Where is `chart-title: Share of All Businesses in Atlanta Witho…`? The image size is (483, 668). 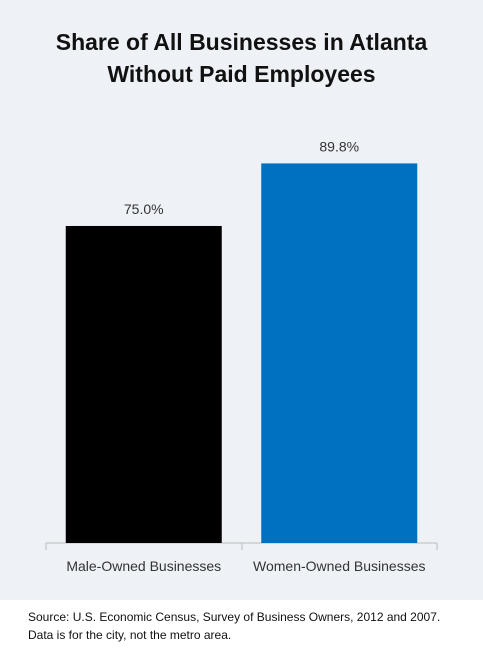
chart-title: Share of All Businesses in Atlanta Witho… is located at coordinates (241, 58).